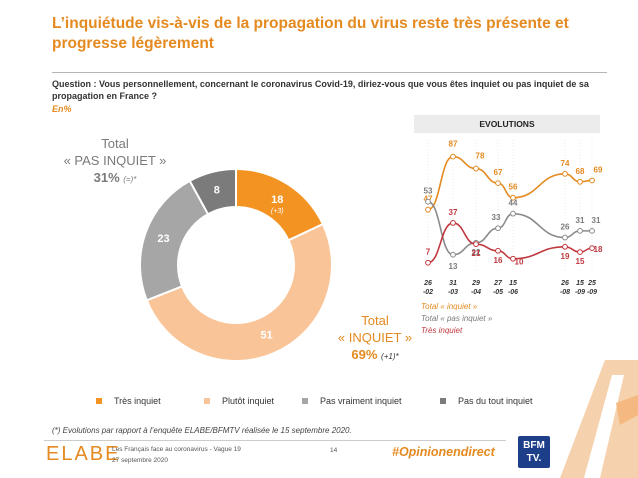 The height and width of the screenshot is (478, 638). I want to click on study-date: 27 septembre 2020, so click(140, 460).